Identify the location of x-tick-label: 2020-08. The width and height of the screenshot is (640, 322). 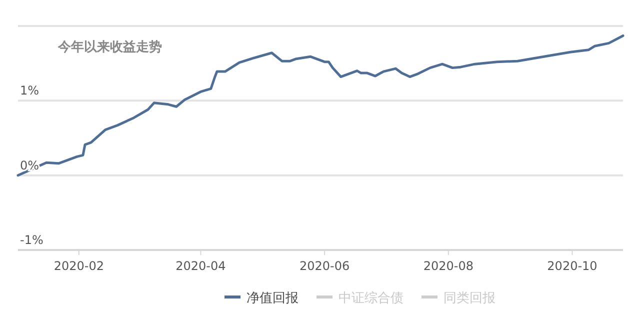
(448, 266).